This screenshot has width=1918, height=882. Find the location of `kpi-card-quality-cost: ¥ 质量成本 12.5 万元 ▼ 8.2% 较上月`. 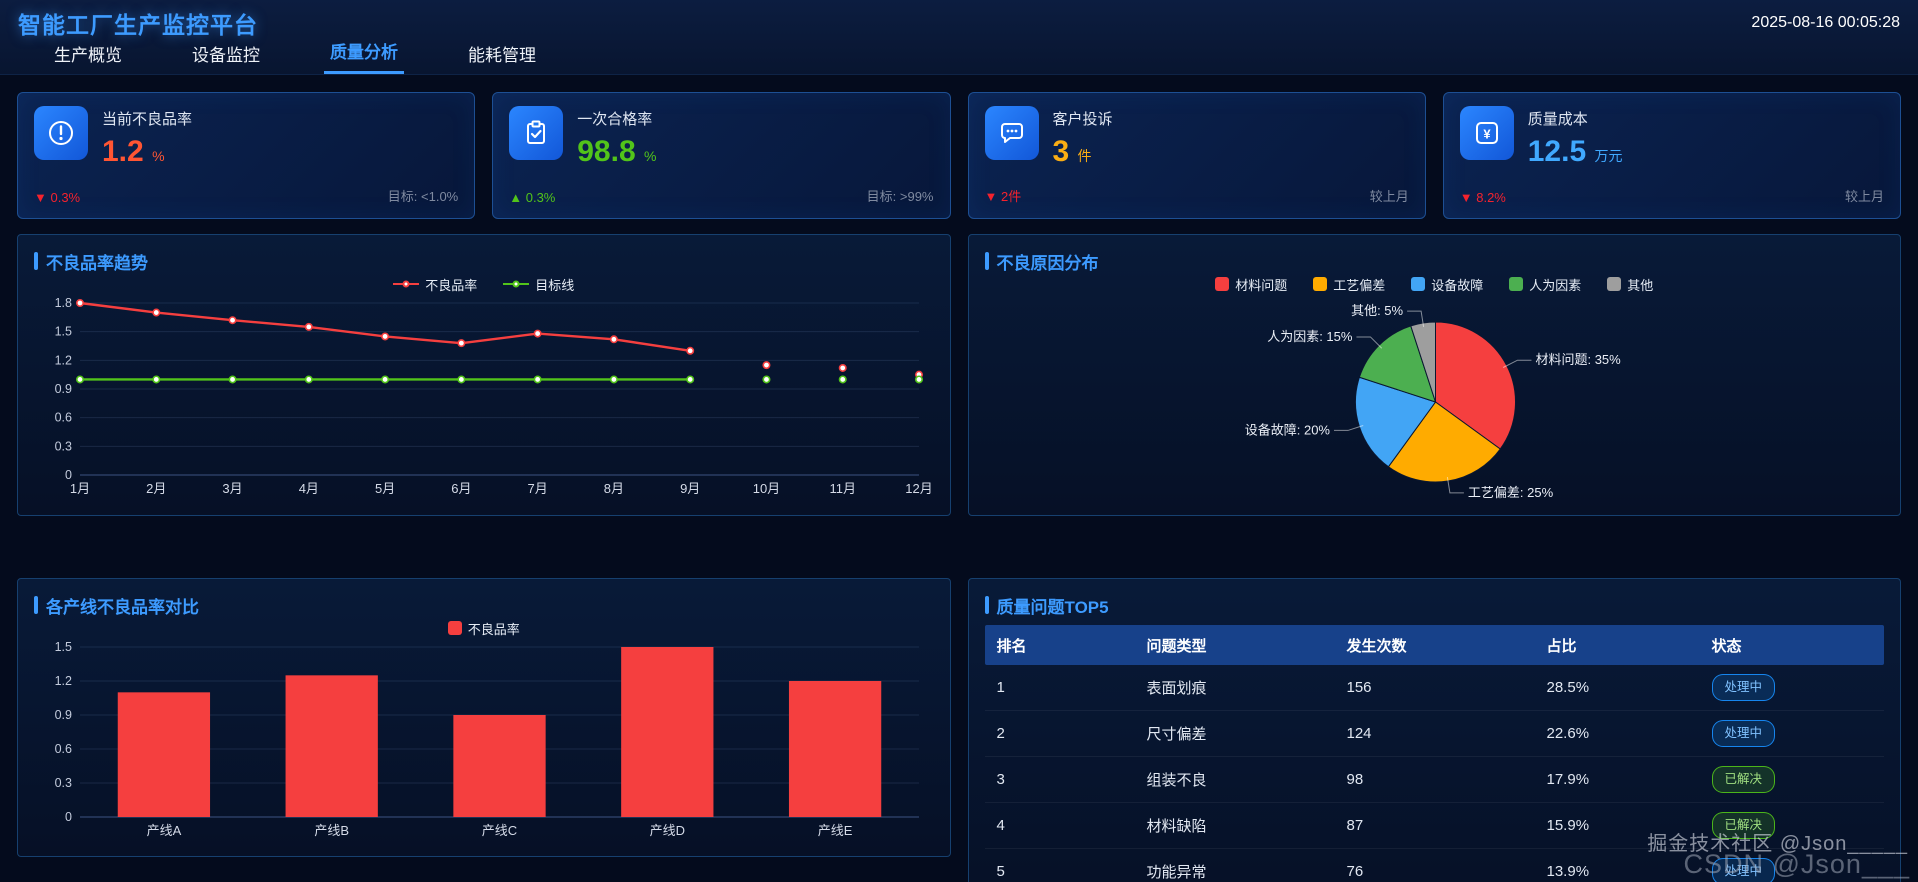

kpi-card-quality-cost: ¥ 质量成本 12.5 万元 ▼ 8.2% 较上月 is located at coordinates (1671, 155).